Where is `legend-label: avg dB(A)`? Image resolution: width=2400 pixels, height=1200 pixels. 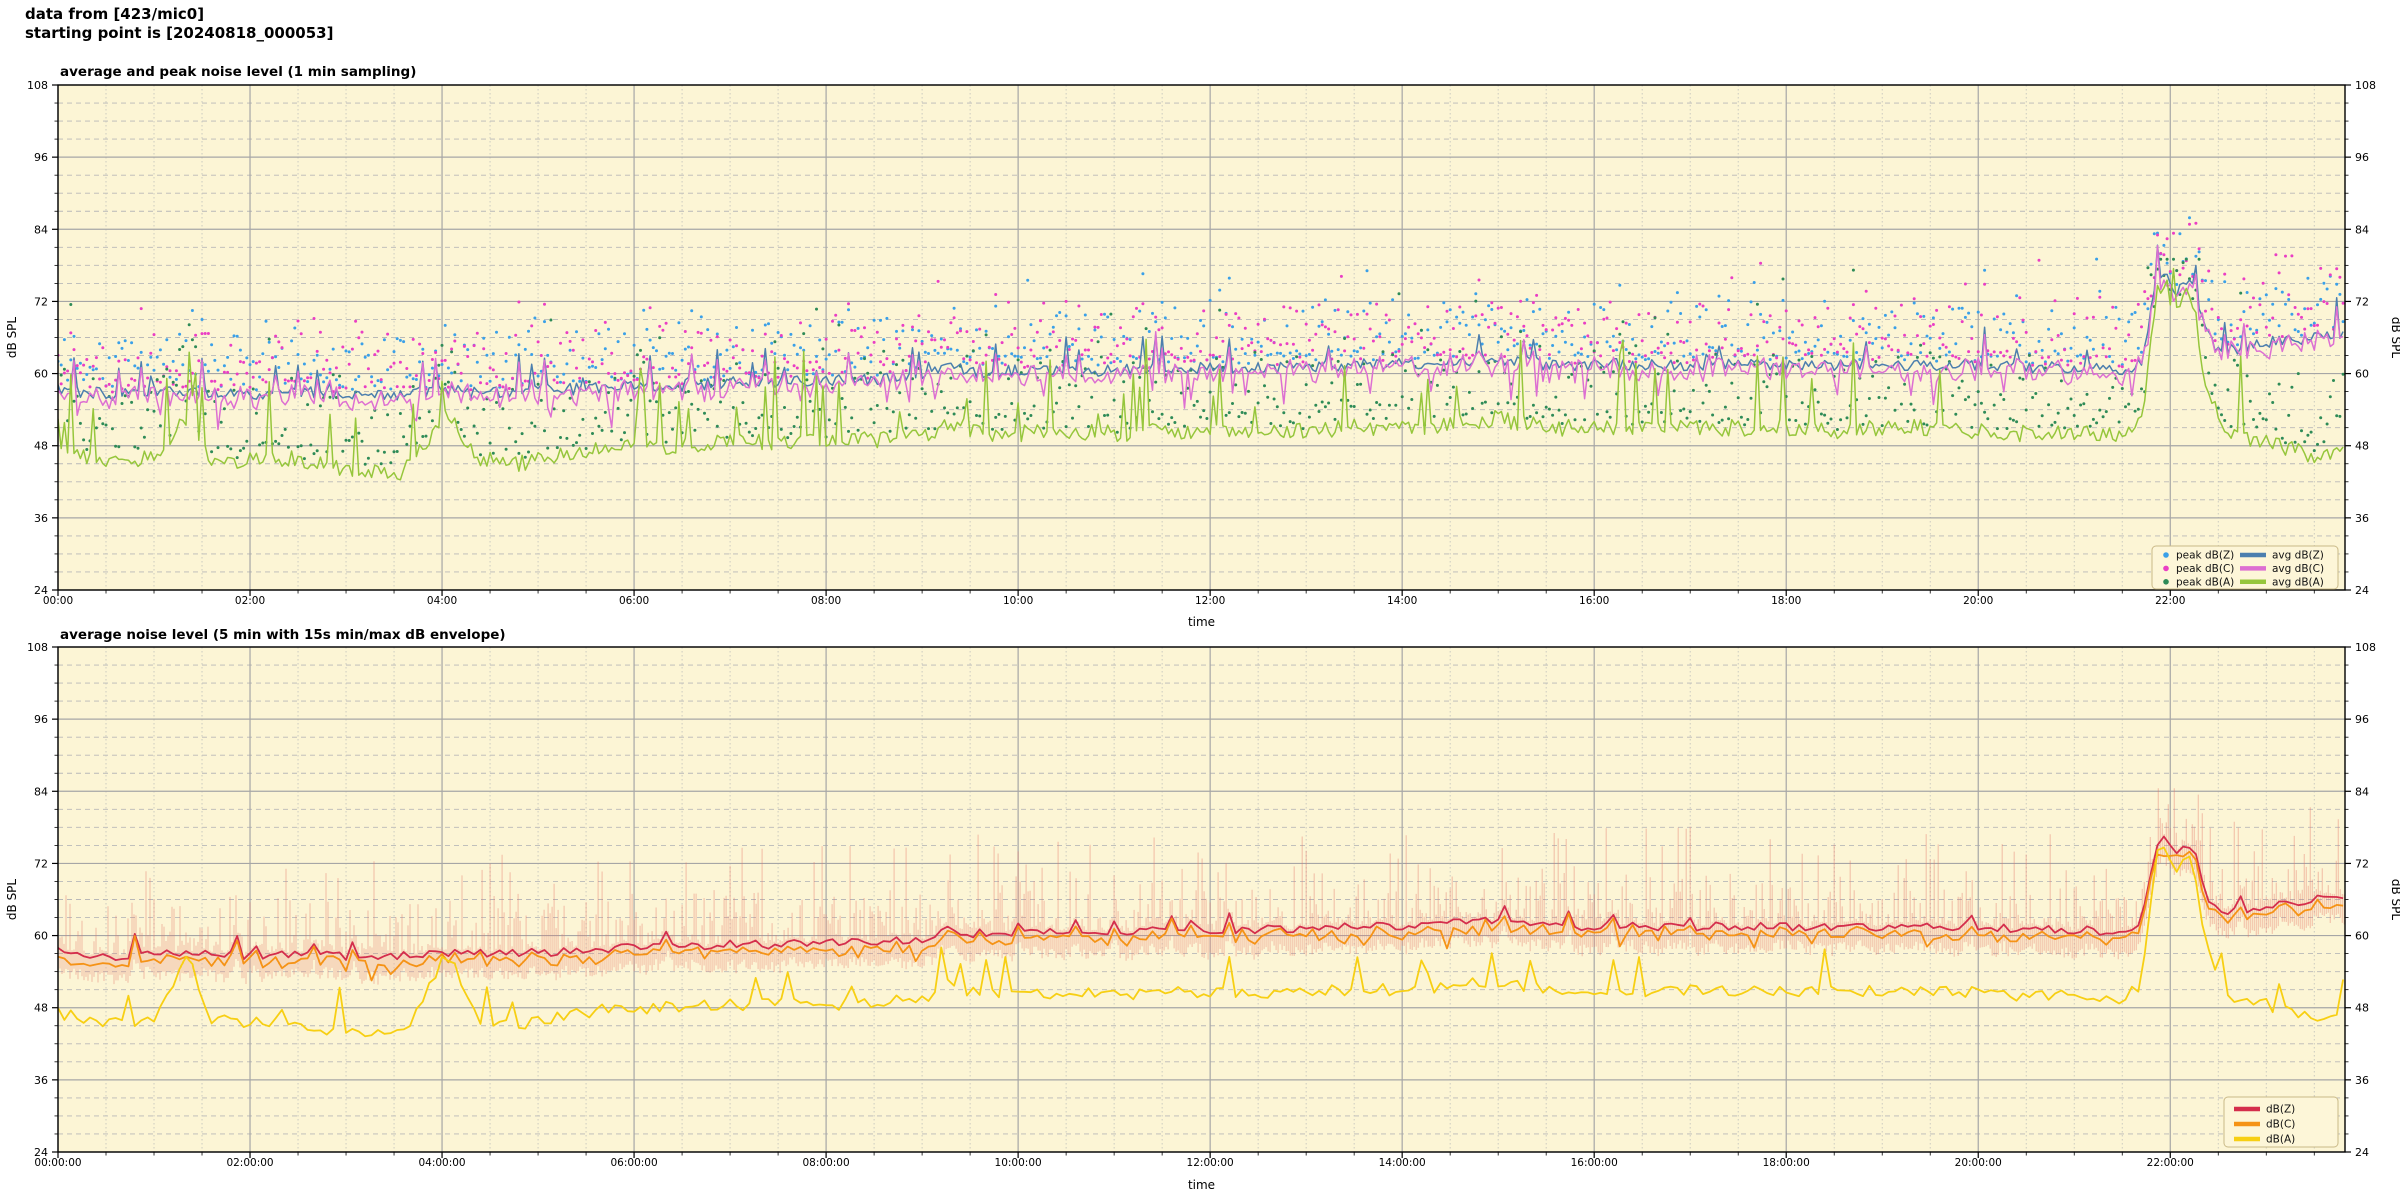 legend-label: avg dB(A) is located at coordinates (2298, 582).